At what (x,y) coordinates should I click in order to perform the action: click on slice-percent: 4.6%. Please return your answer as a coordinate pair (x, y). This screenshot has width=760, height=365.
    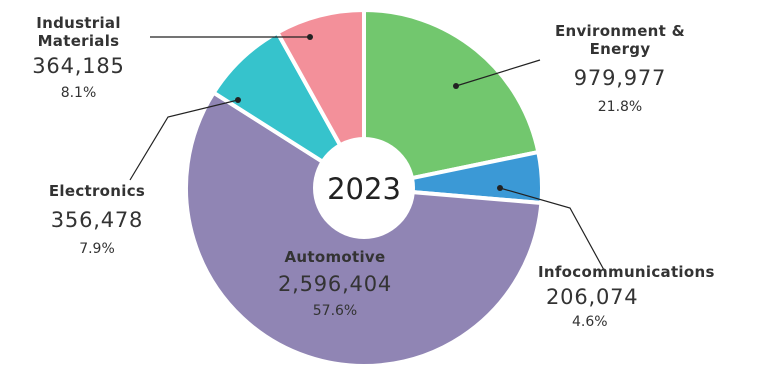
    Looking at the image, I should click on (590, 322).